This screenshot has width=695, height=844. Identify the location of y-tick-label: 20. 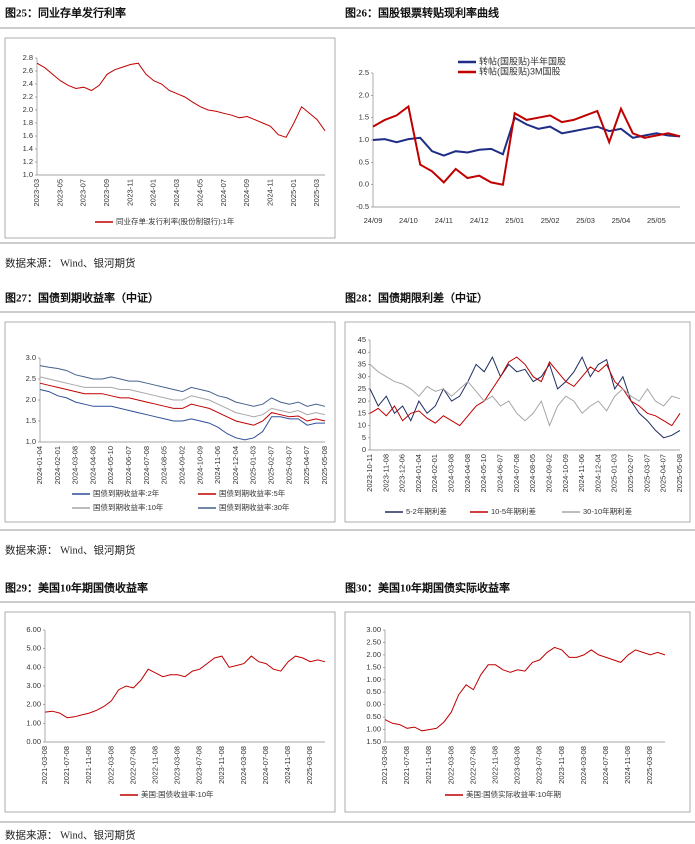
(362, 400).